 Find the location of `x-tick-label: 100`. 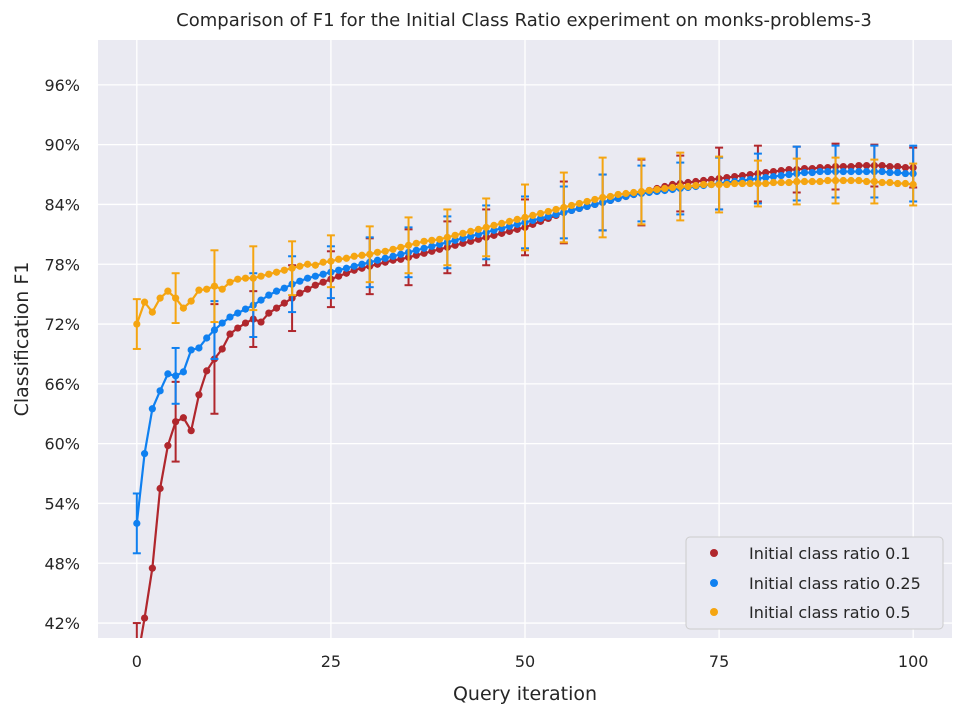

x-tick-label: 100 is located at coordinates (913, 661).